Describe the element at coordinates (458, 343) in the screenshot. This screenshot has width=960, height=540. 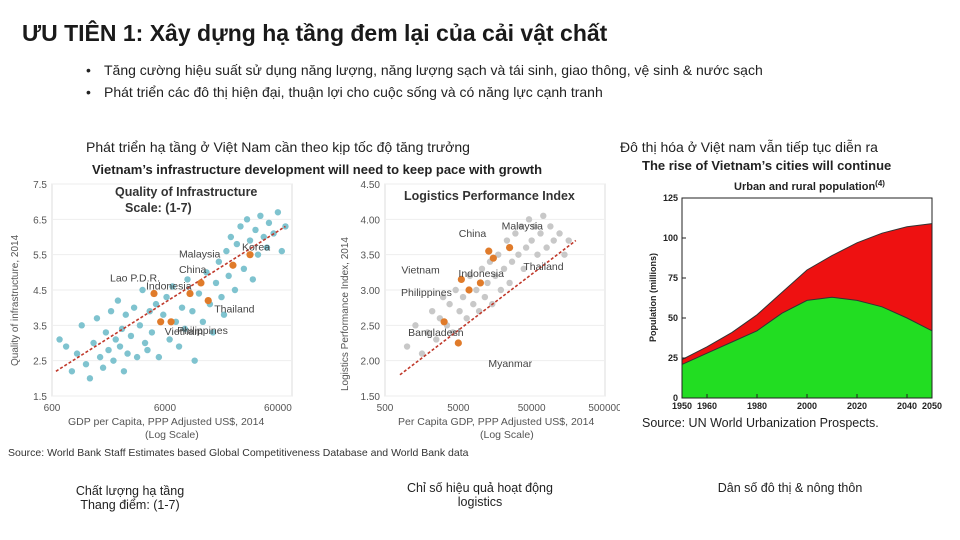
I see `highlight-point-myanmar` at that location.